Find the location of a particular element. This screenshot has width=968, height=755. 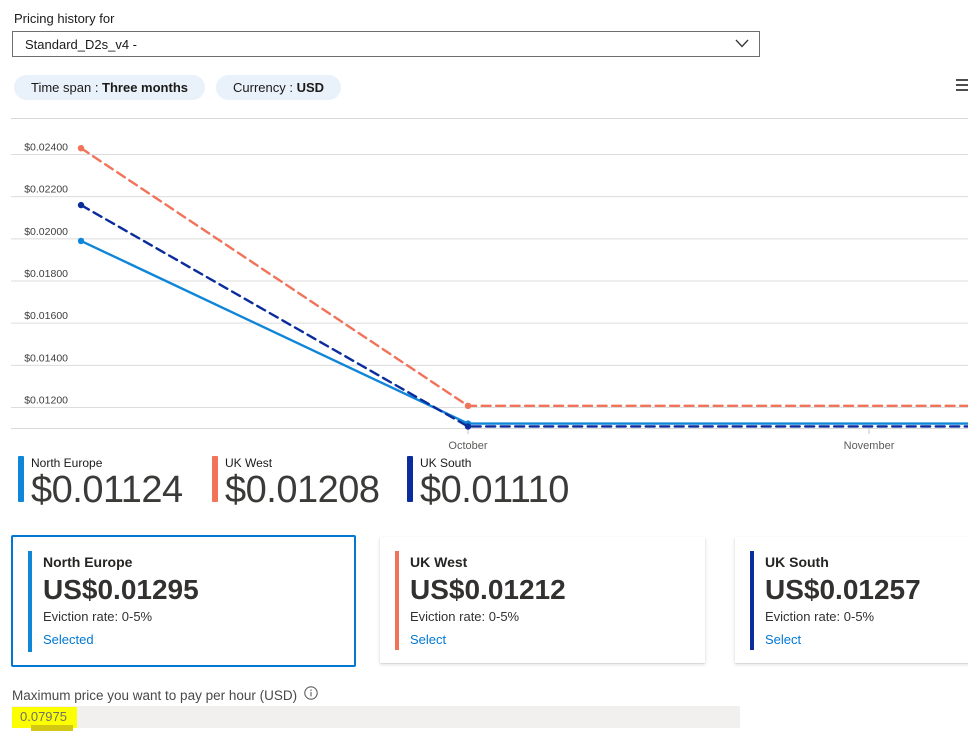

svg-text: $0.02200 is located at coordinates (46, 190).